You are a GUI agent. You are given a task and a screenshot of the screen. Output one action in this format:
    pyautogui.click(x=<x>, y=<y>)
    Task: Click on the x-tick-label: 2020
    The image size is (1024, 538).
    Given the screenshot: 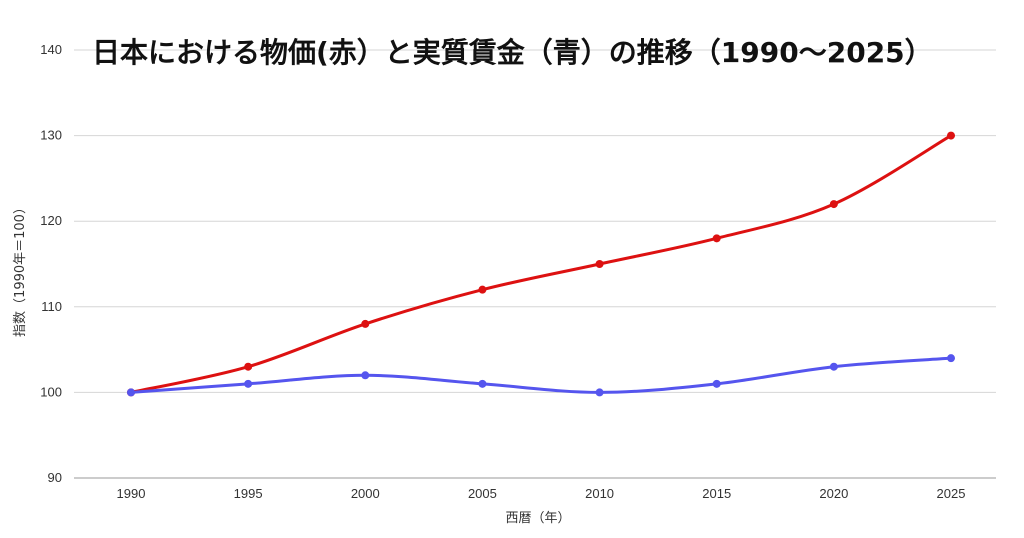 What is the action you would take?
    pyautogui.click(x=833, y=493)
    